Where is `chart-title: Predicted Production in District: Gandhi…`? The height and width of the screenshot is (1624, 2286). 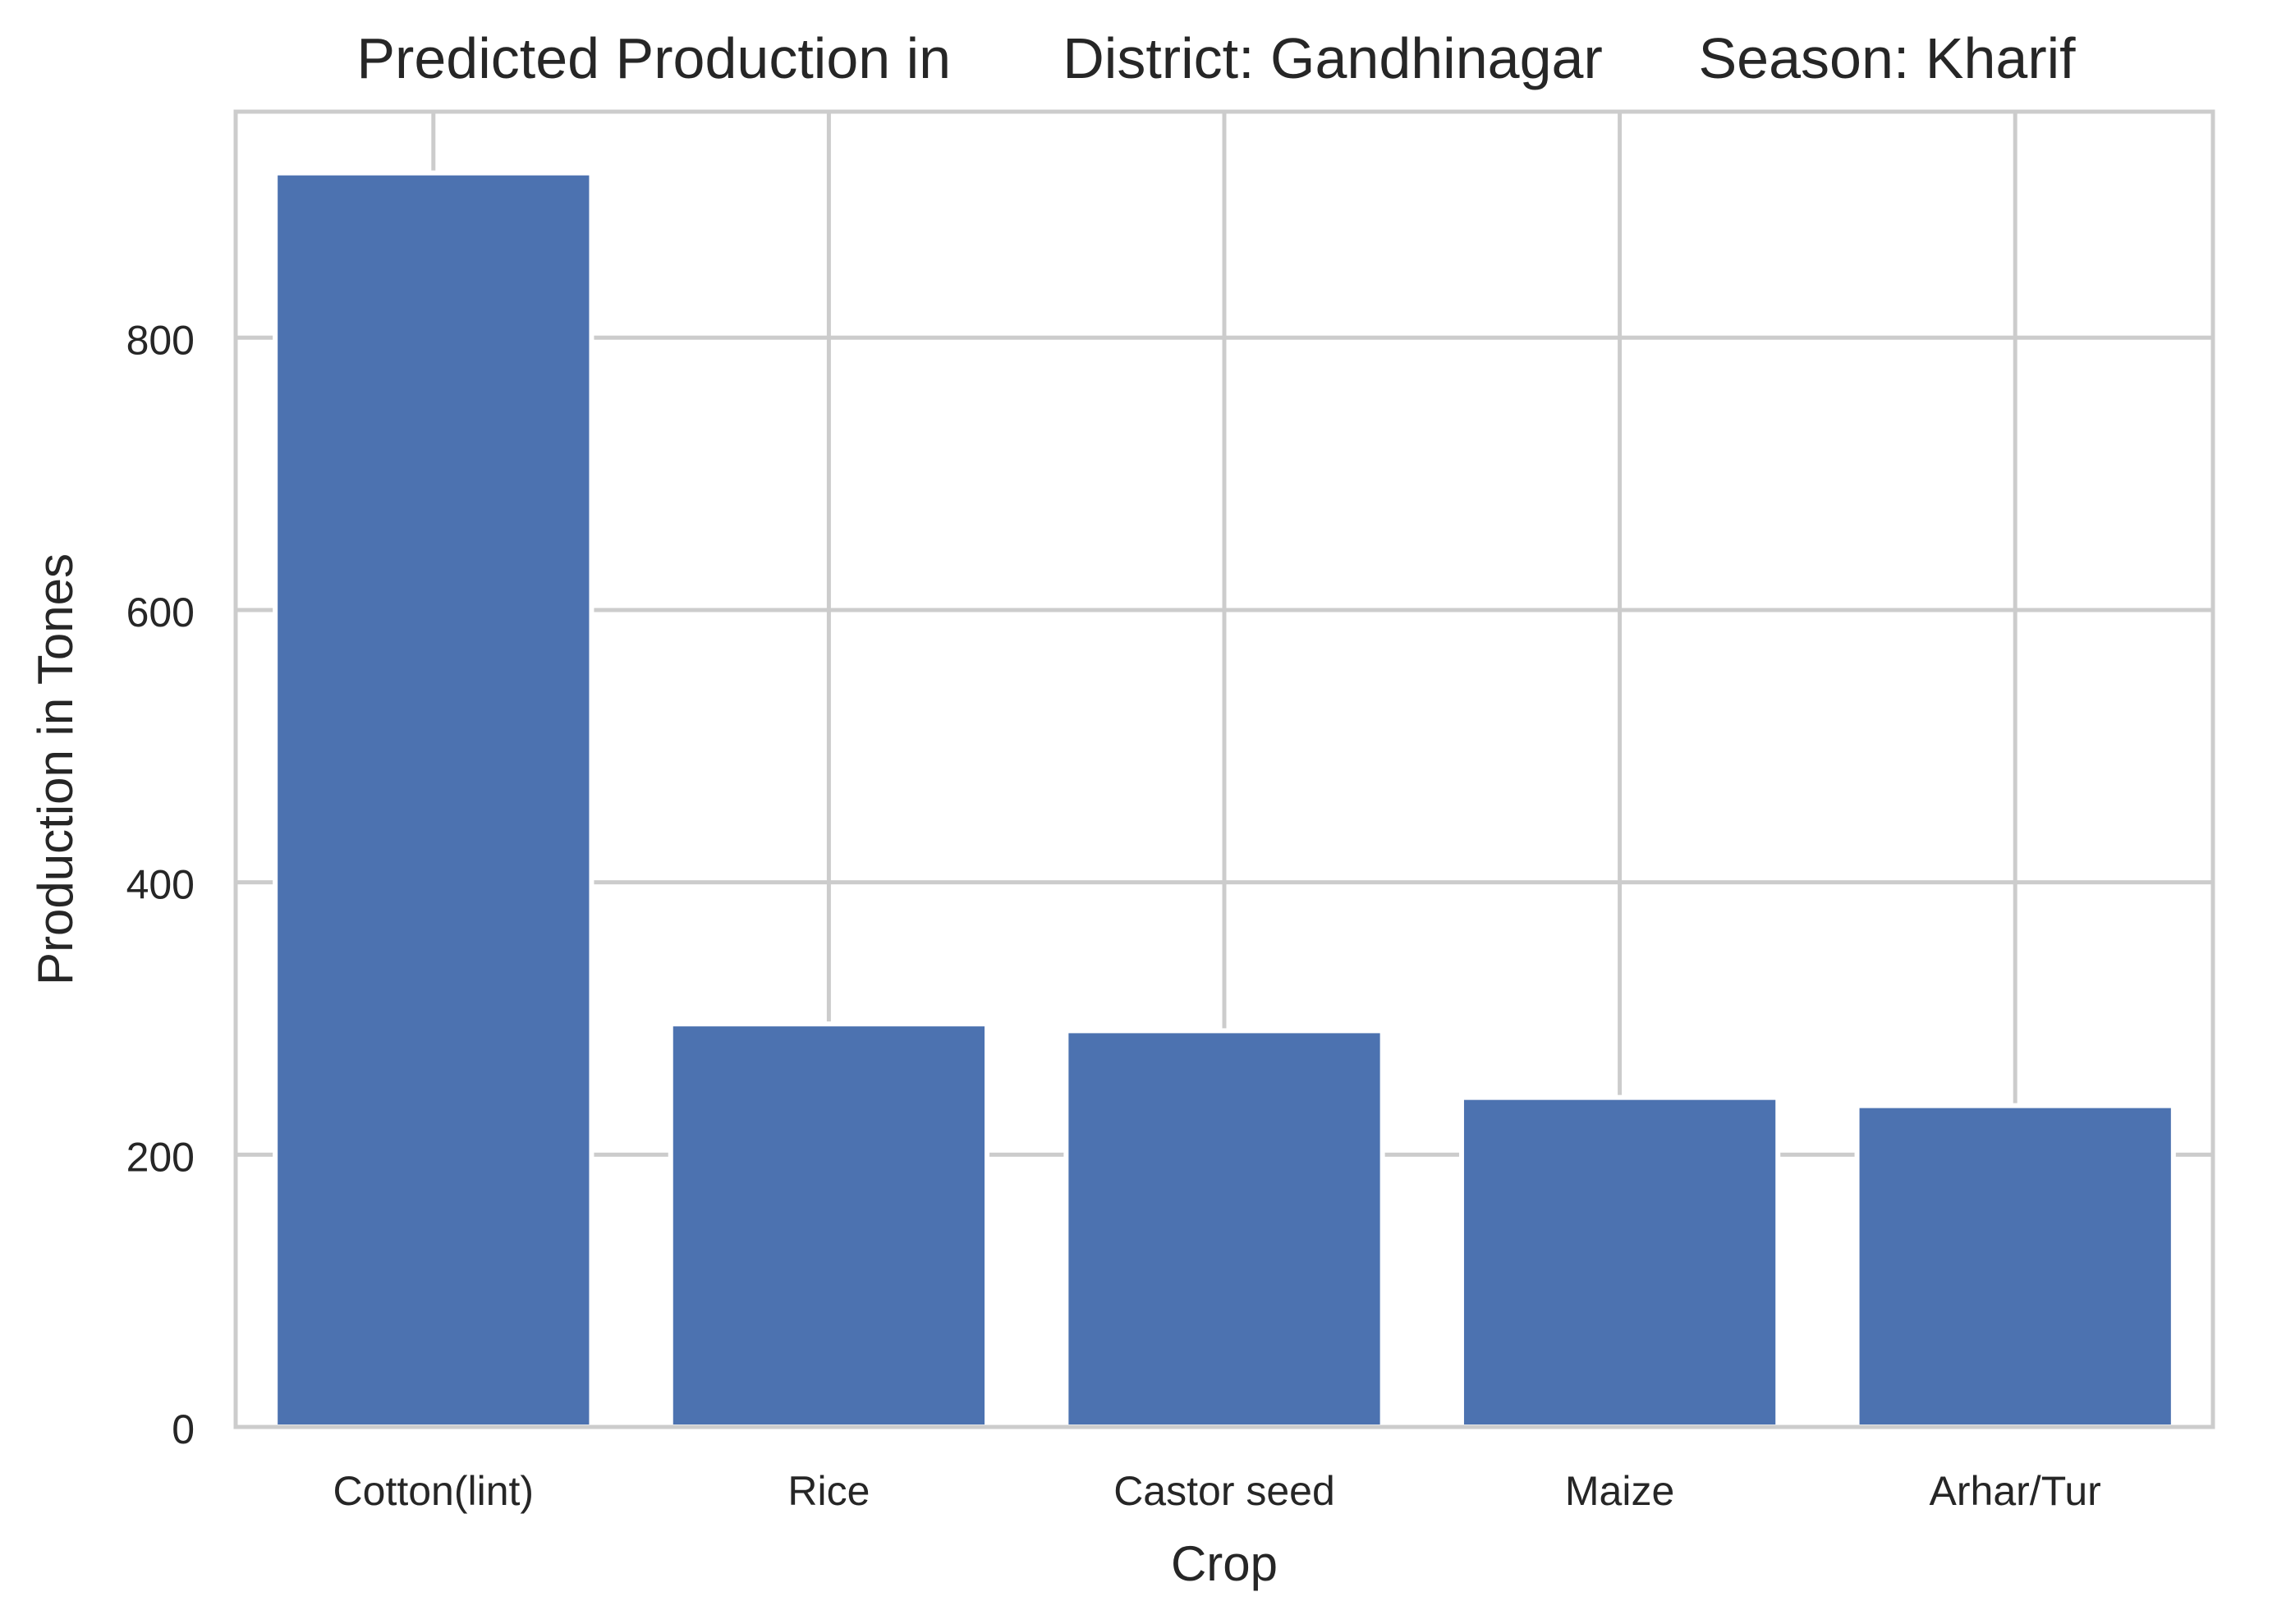
chart-title: Predicted Production in District: Gandhi… is located at coordinates (1216, 58).